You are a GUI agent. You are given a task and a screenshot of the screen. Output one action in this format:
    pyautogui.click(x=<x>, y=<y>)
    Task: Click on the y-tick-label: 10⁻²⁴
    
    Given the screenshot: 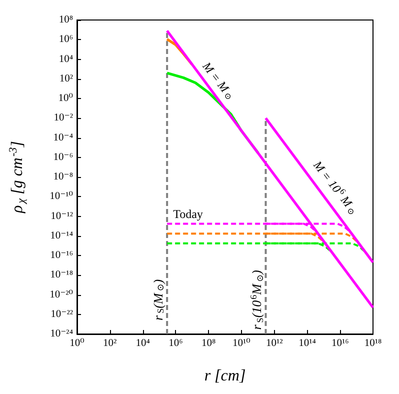 What is the action you would take?
    pyautogui.click(x=62, y=334)
    